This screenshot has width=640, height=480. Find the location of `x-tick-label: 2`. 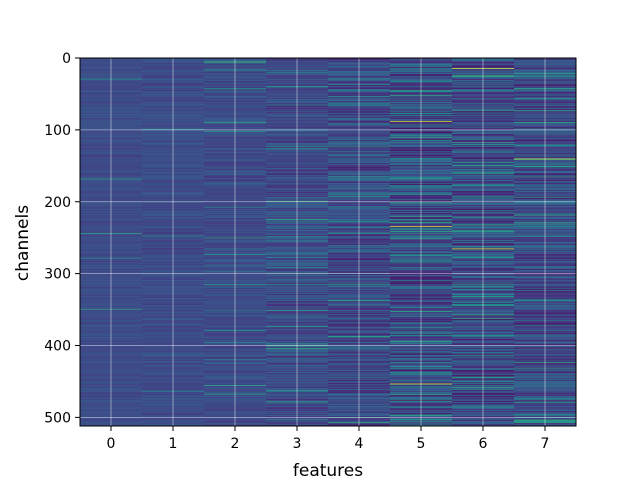

x-tick-label: 2 is located at coordinates (235, 444).